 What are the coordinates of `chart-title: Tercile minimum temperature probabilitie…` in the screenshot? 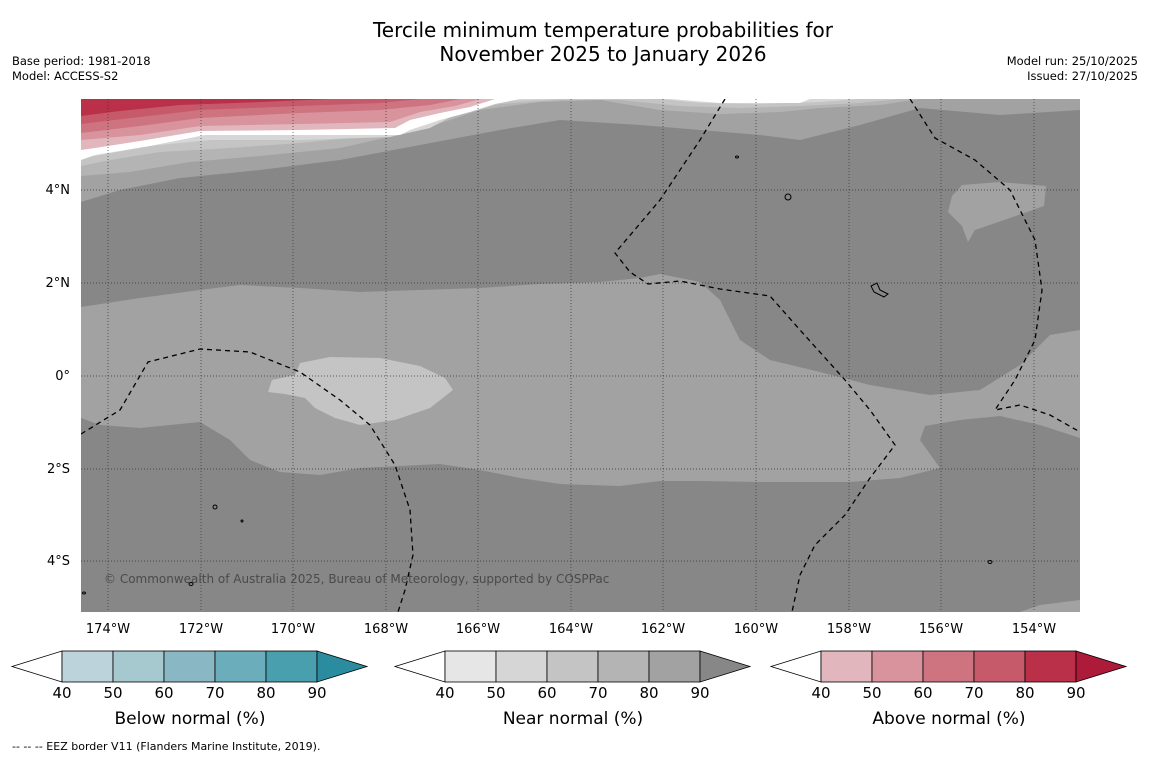 It's located at (575, 42).